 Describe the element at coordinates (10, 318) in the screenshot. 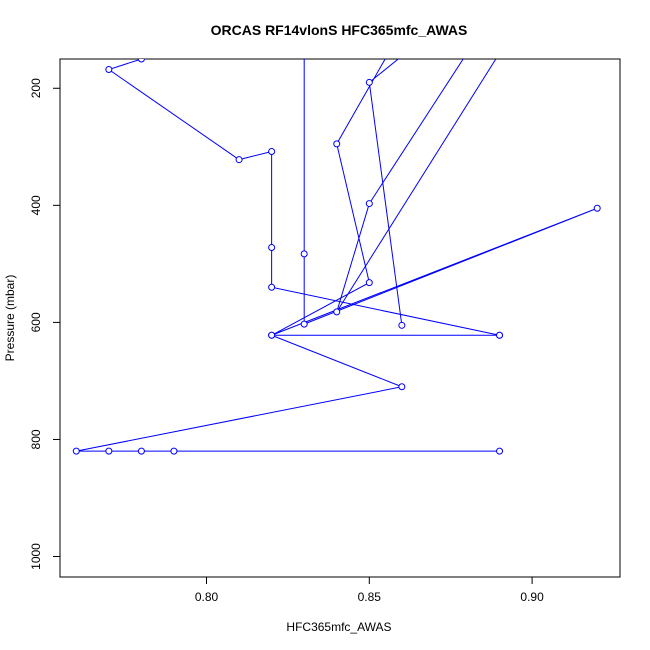

I see `y-axis-label: Pressure (mbar)` at that location.